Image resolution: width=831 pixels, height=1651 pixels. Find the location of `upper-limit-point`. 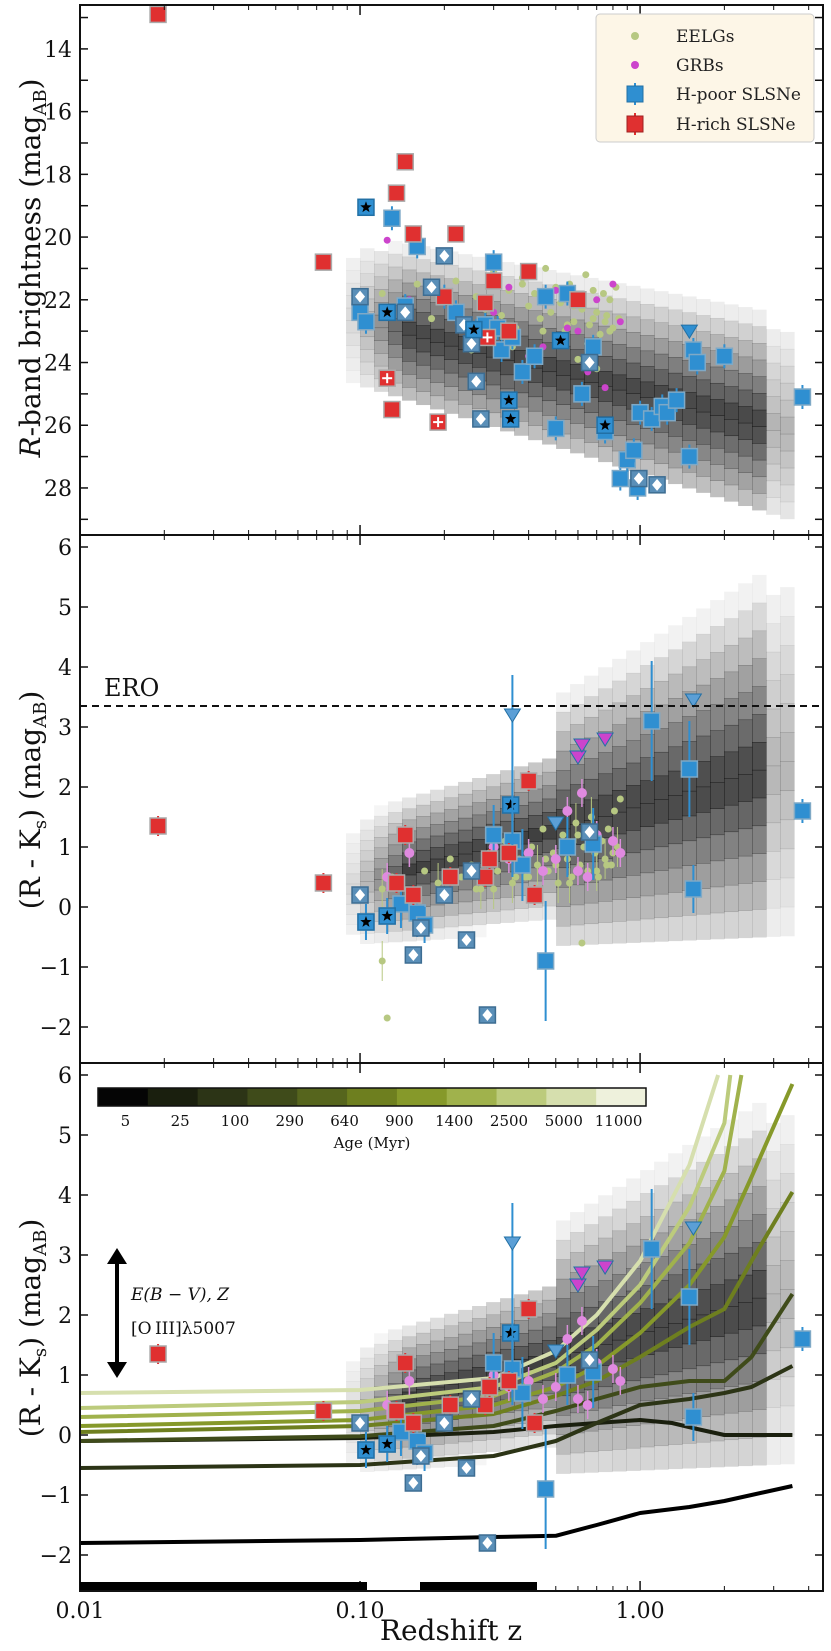

upper-limit-point is located at coordinates (512, 1243).